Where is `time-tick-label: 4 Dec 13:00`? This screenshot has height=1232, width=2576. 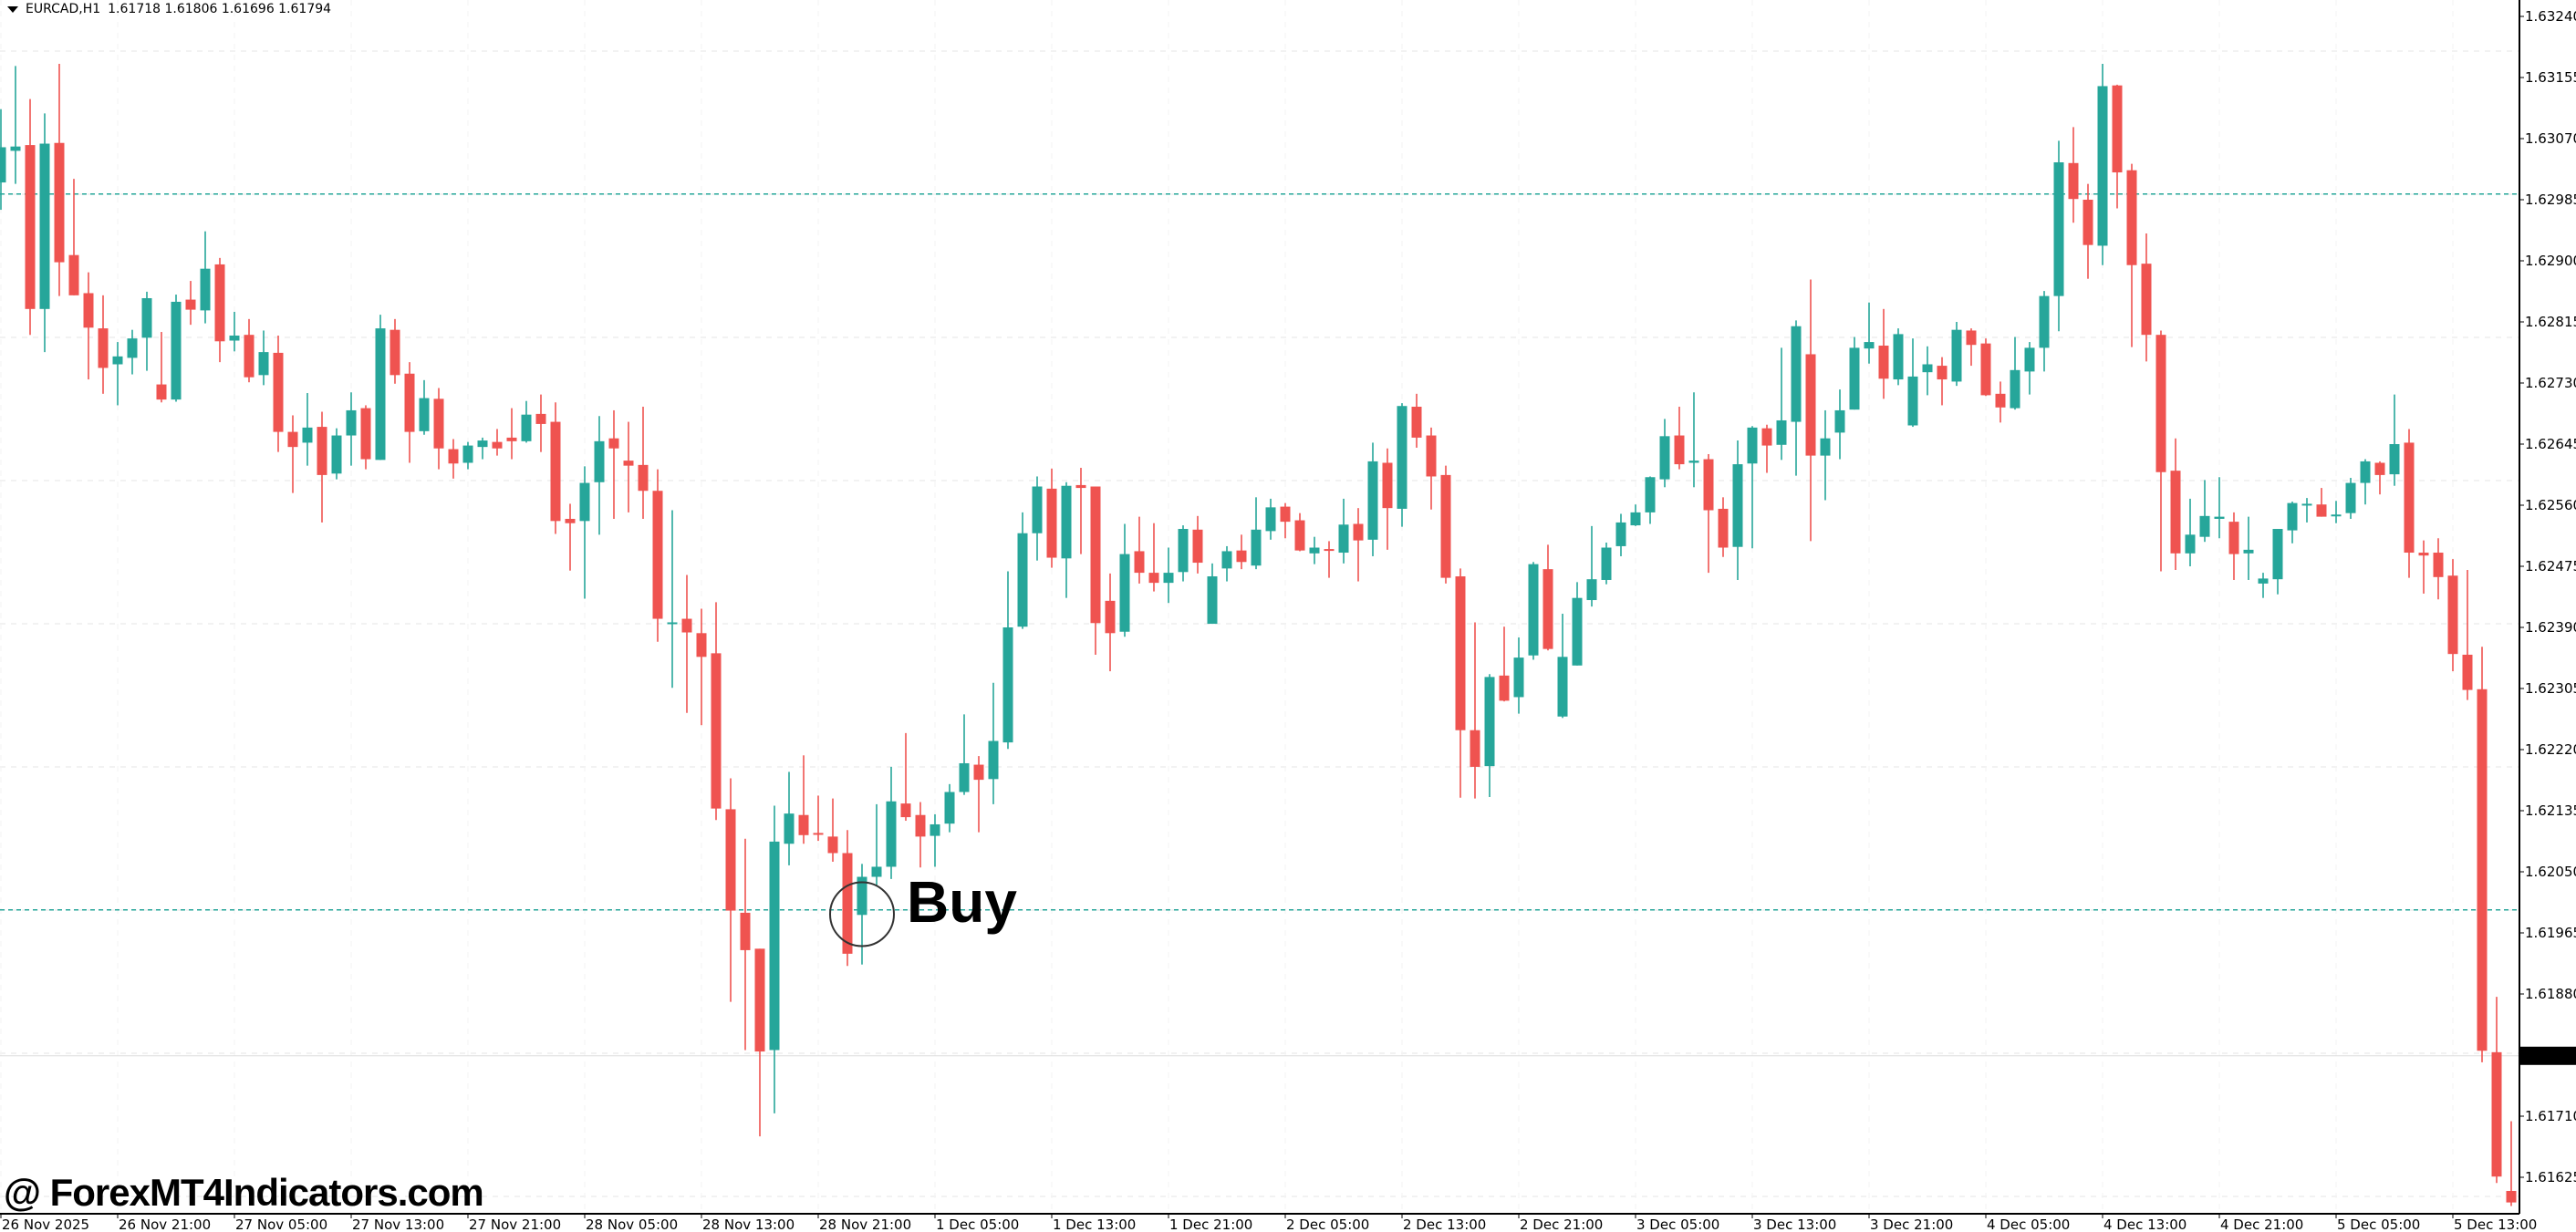 time-tick-label: 4 Dec 13:00 is located at coordinates (2144, 1224).